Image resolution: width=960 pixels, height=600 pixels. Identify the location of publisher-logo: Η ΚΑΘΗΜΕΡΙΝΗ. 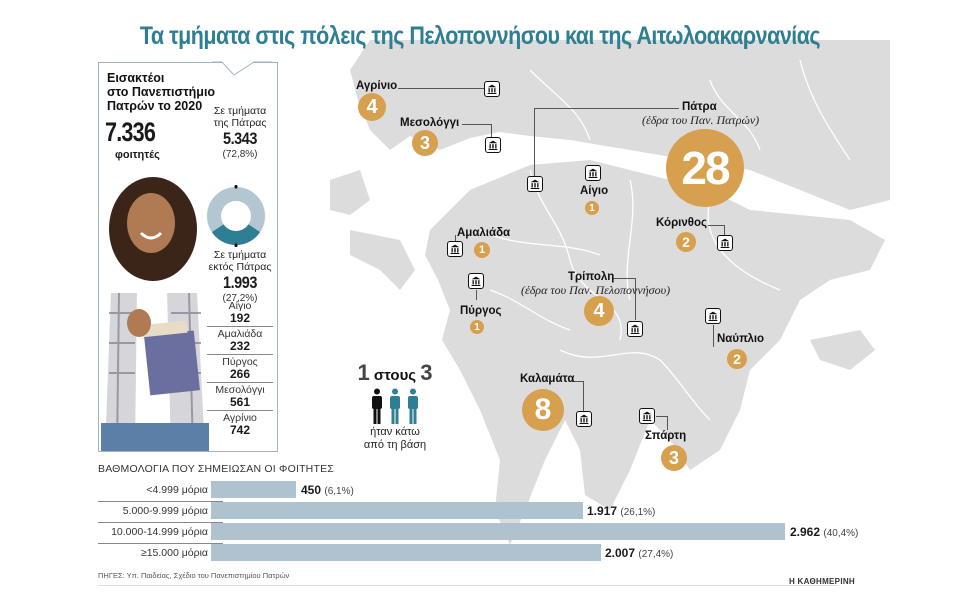
(821, 581).